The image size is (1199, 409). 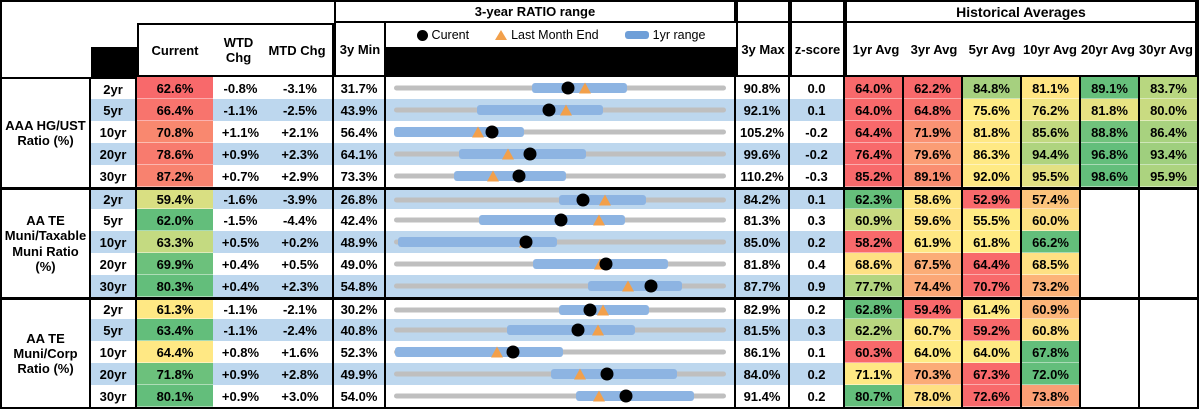 What do you see at coordinates (175, 110) in the screenshot?
I see `current-value: 66.4%` at bounding box center [175, 110].